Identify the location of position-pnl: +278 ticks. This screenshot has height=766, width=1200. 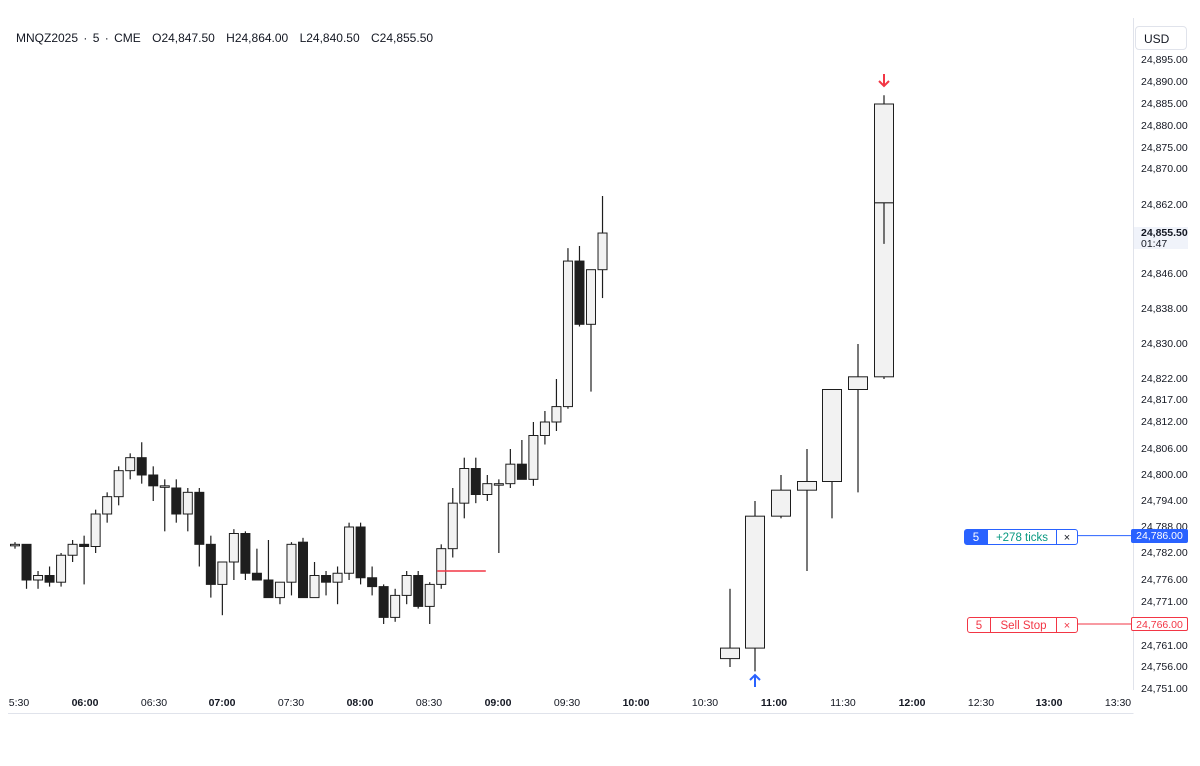
(1022, 537).